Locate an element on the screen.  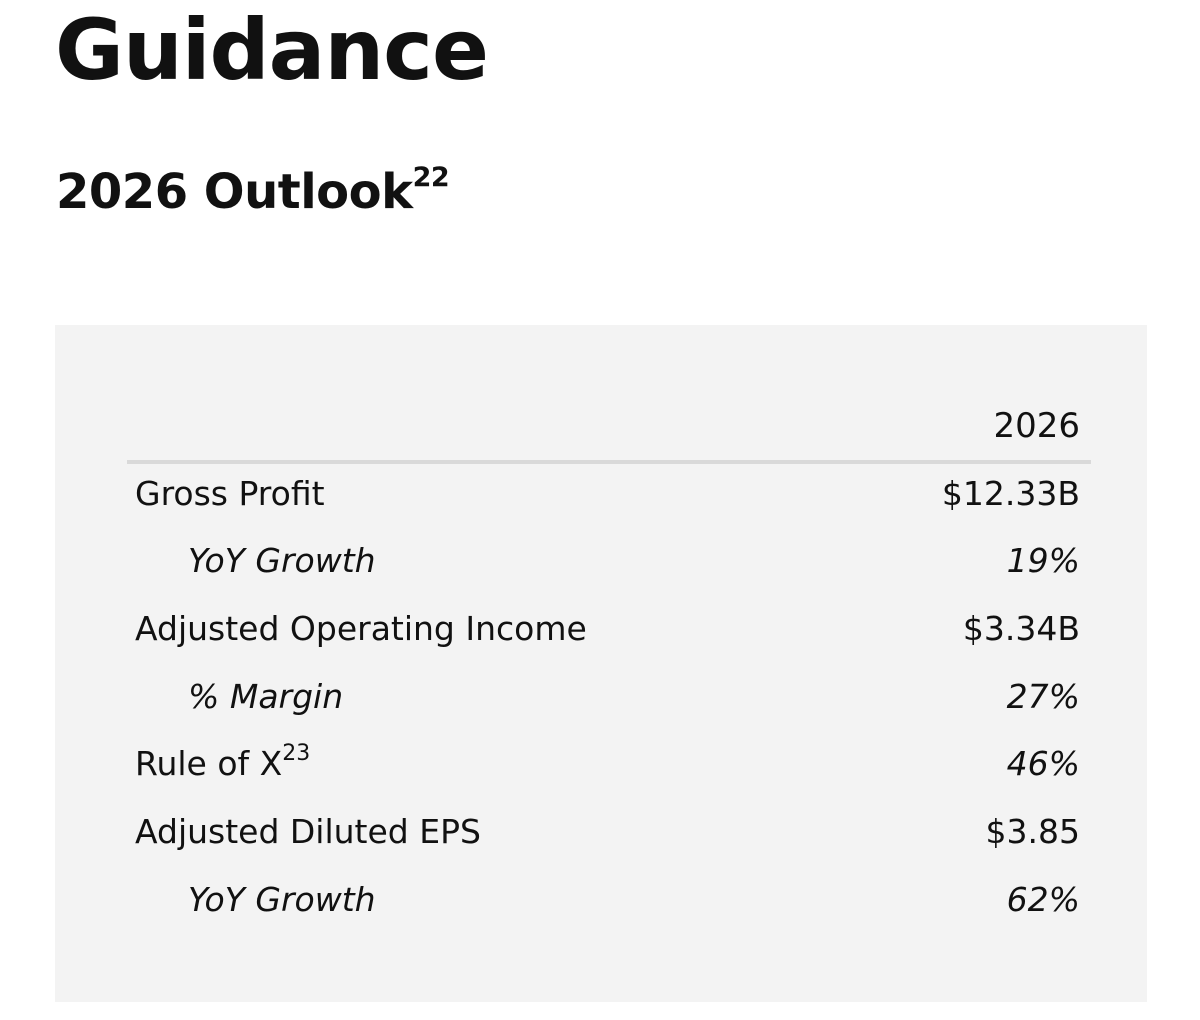
row-value: 46% is located at coordinates (1043, 763).